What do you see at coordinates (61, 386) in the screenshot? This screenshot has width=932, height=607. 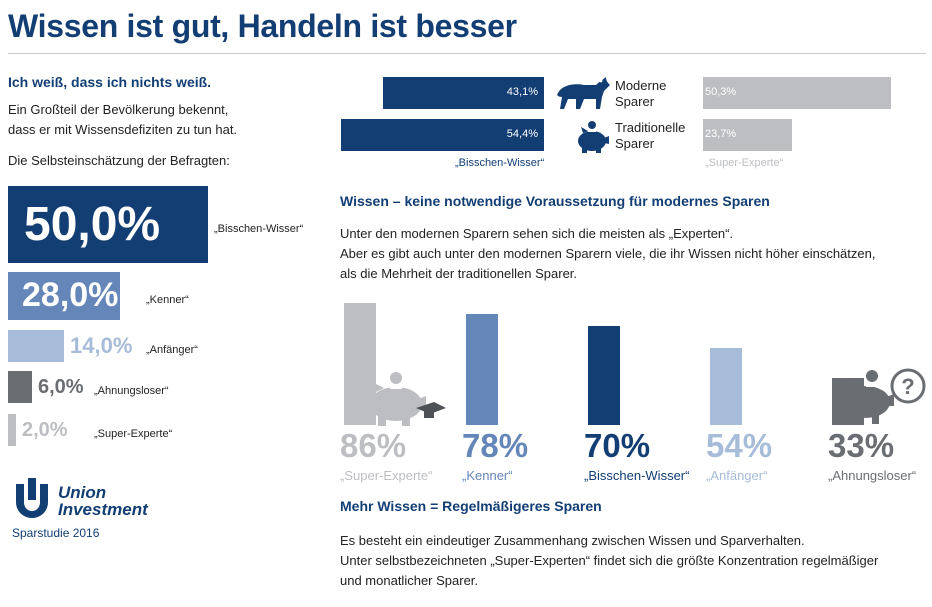 I see `self-value-3: 6,0%` at bounding box center [61, 386].